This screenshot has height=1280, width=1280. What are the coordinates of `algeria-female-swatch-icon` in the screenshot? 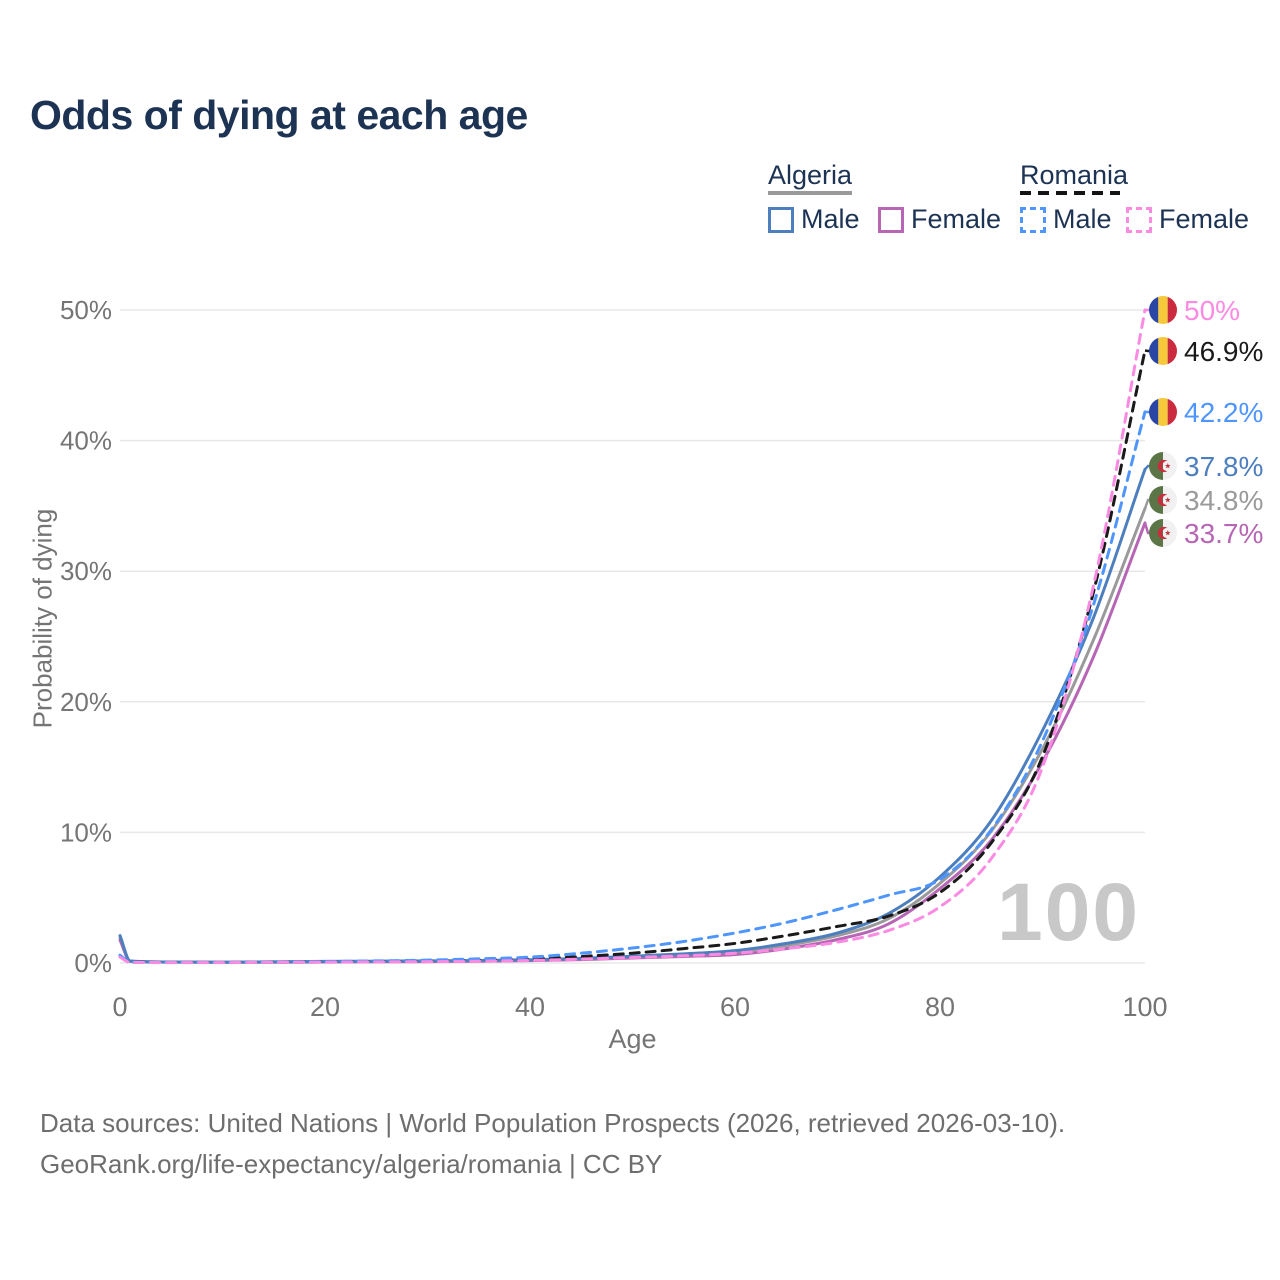 It's located at (891, 219).